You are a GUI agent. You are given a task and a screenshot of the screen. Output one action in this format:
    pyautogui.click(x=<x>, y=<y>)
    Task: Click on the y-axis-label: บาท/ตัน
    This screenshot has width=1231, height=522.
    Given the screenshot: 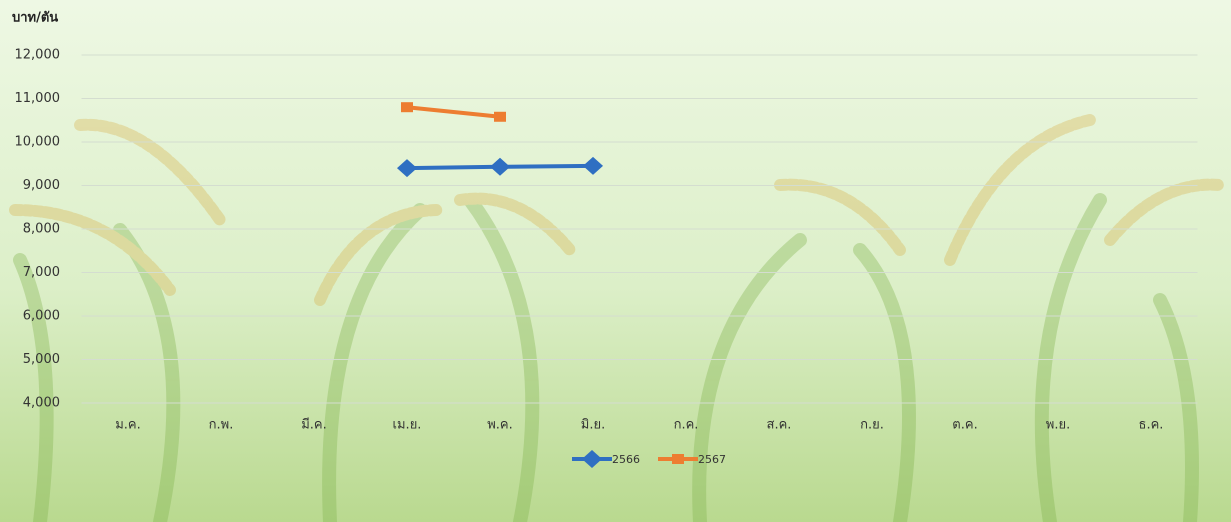 What is the action you would take?
    pyautogui.click(x=35, y=18)
    